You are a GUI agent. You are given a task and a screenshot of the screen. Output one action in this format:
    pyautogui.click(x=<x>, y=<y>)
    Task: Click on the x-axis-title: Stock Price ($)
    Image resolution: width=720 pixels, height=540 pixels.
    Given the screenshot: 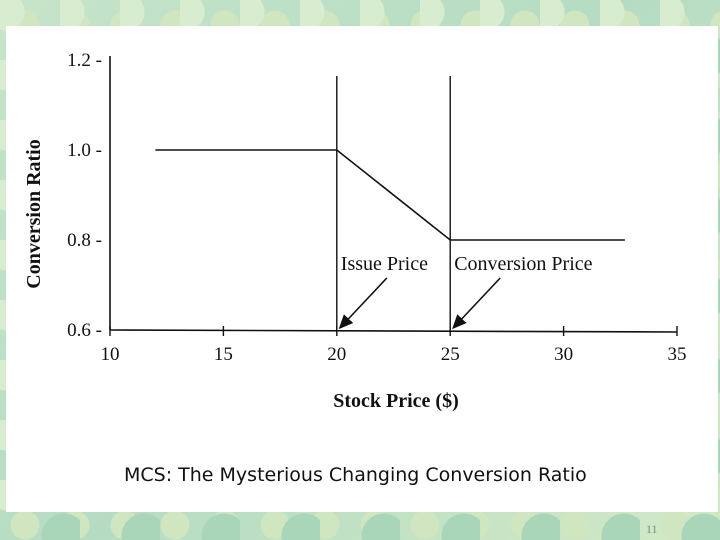 What is the action you would take?
    pyautogui.click(x=396, y=401)
    